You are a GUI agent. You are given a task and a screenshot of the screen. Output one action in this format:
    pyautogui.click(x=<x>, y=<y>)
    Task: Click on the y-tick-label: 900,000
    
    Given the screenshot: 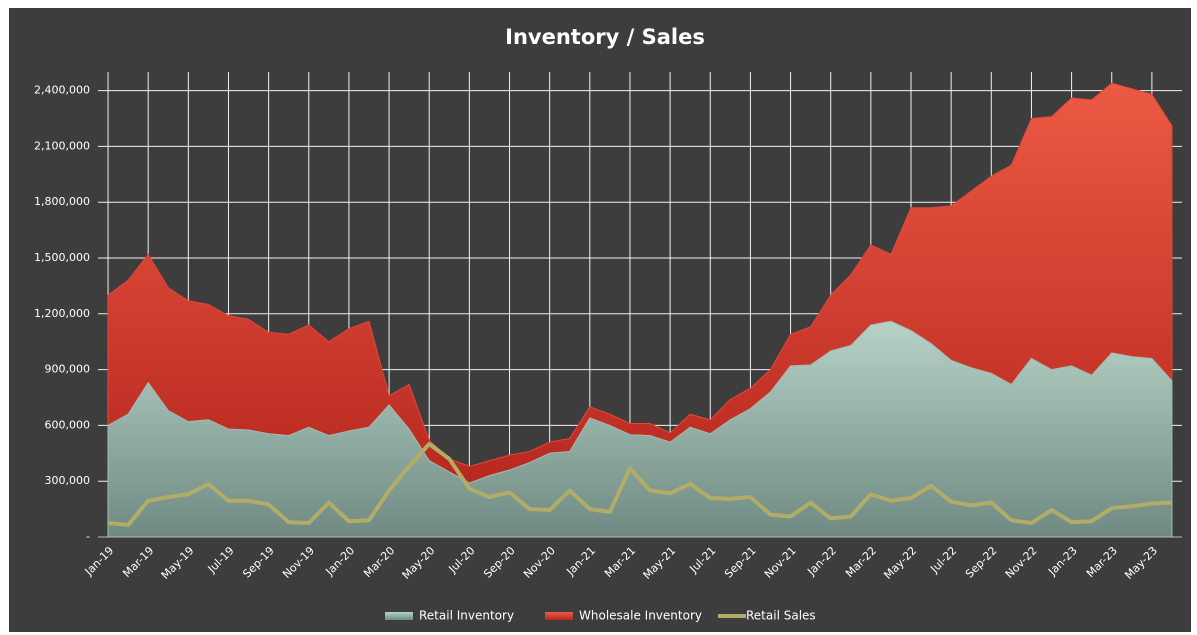 What is the action you would take?
    pyautogui.click(x=68, y=369)
    